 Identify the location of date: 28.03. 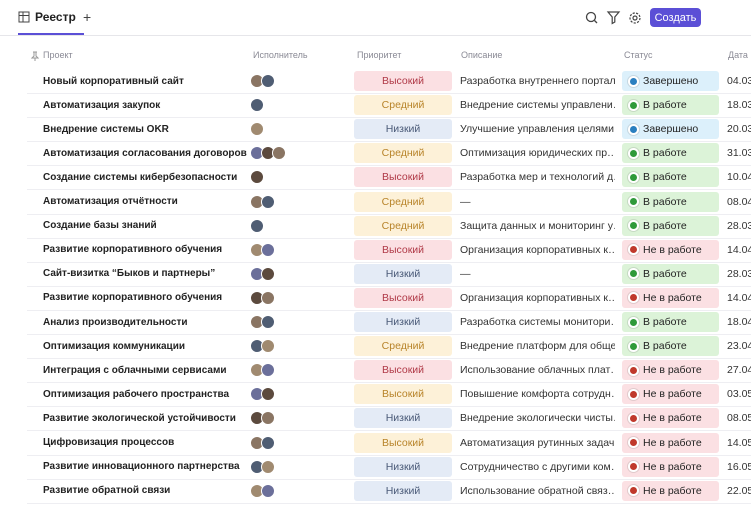
(739, 225).